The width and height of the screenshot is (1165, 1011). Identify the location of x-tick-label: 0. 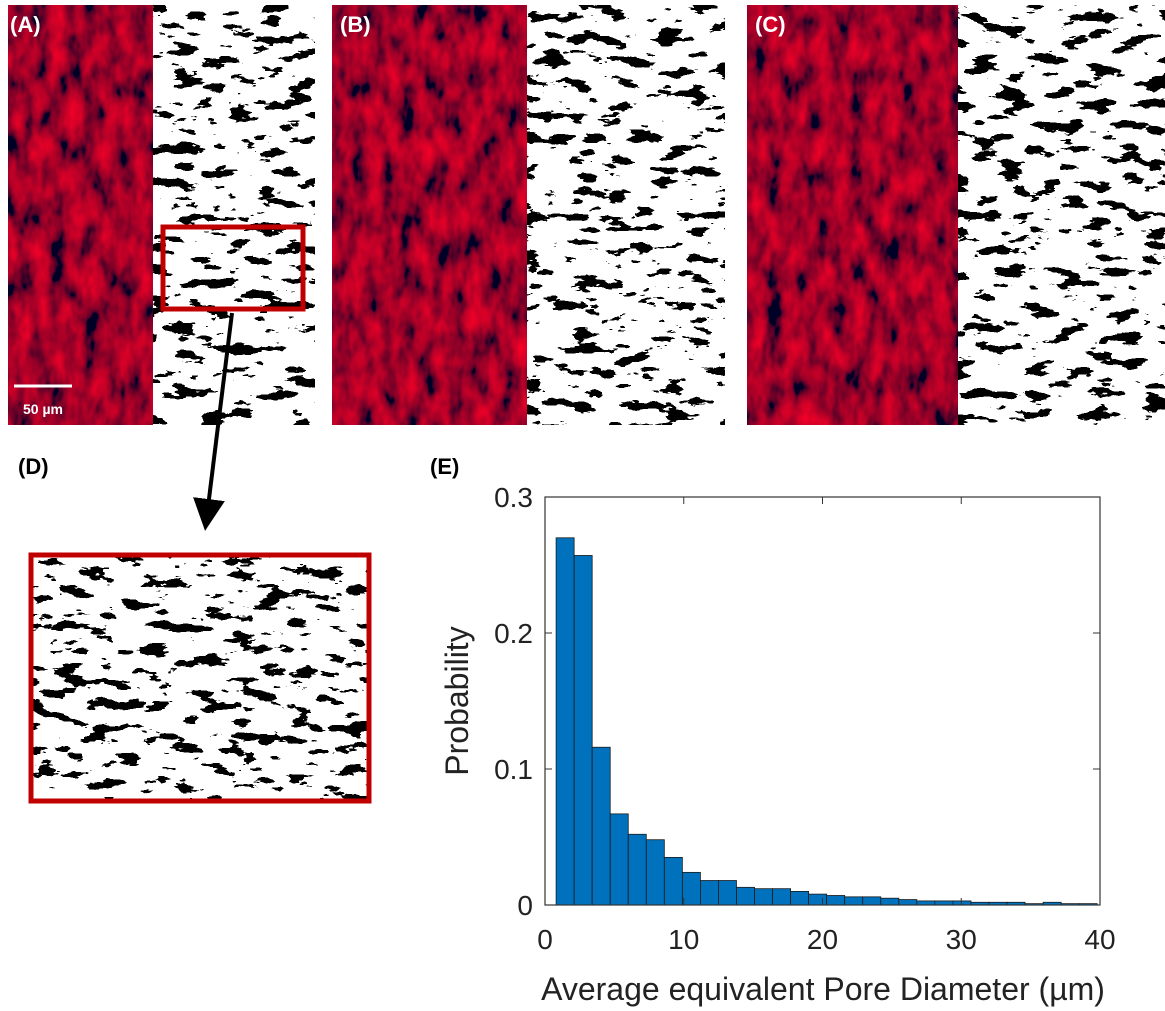
(545, 939).